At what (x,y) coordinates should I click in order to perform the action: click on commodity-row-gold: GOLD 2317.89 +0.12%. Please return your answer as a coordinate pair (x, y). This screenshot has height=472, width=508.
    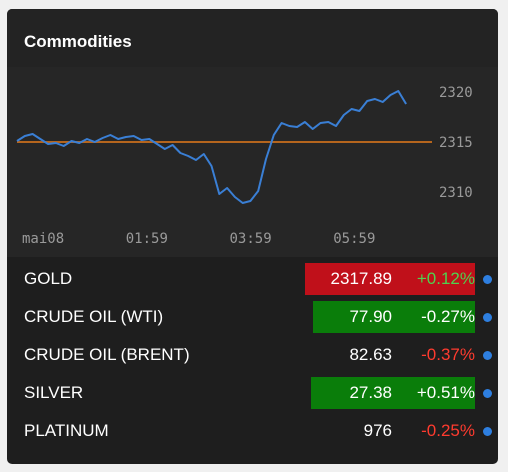
    Looking at the image, I should click on (252, 279).